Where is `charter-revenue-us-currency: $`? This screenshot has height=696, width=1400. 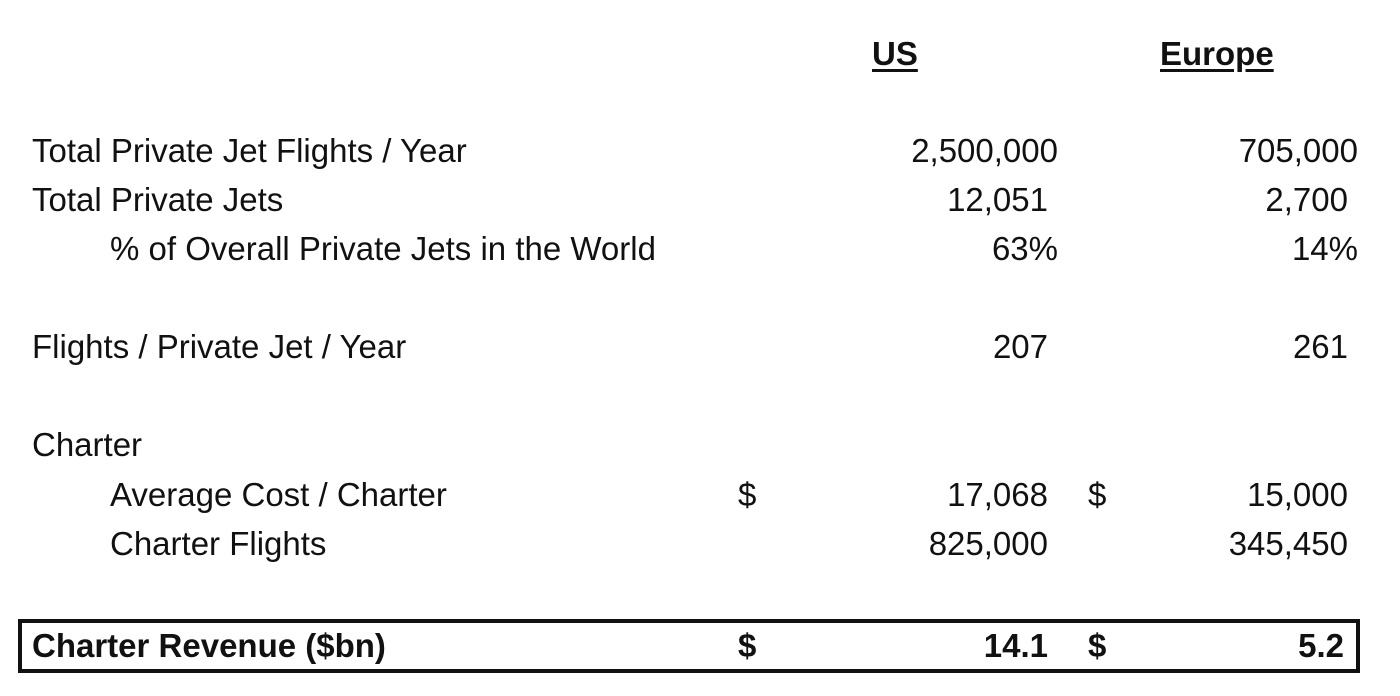
charter-revenue-us-currency: $ is located at coordinates (747, 645).